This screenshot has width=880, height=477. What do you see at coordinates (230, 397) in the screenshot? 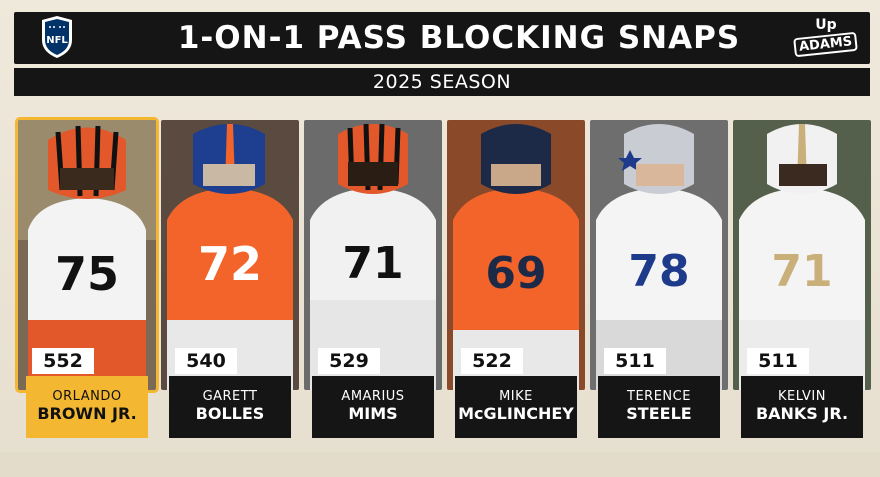
I see `player-first-name: GARETT` at bounding box center [230, 397].